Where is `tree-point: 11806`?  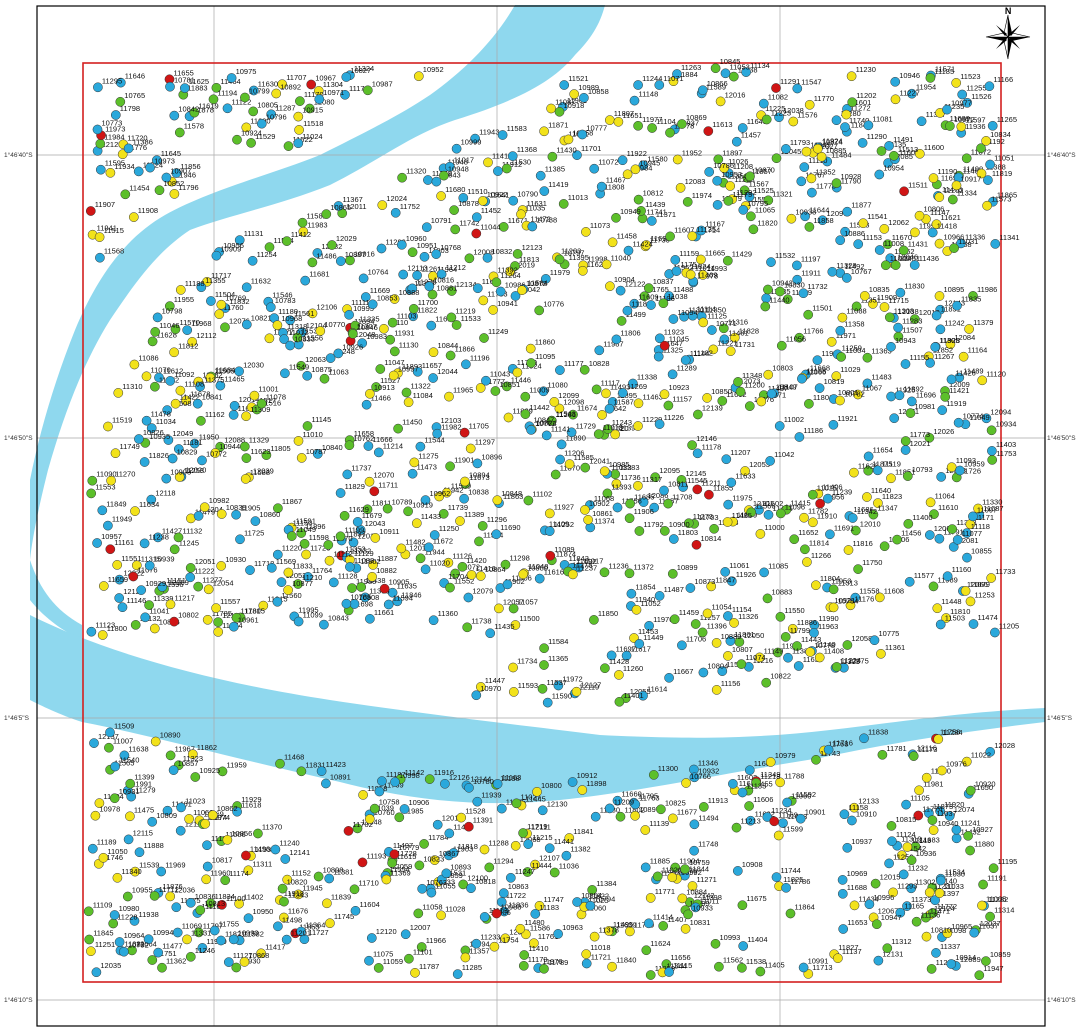
tree-point: 11806 is located at coordinates (626, 336).